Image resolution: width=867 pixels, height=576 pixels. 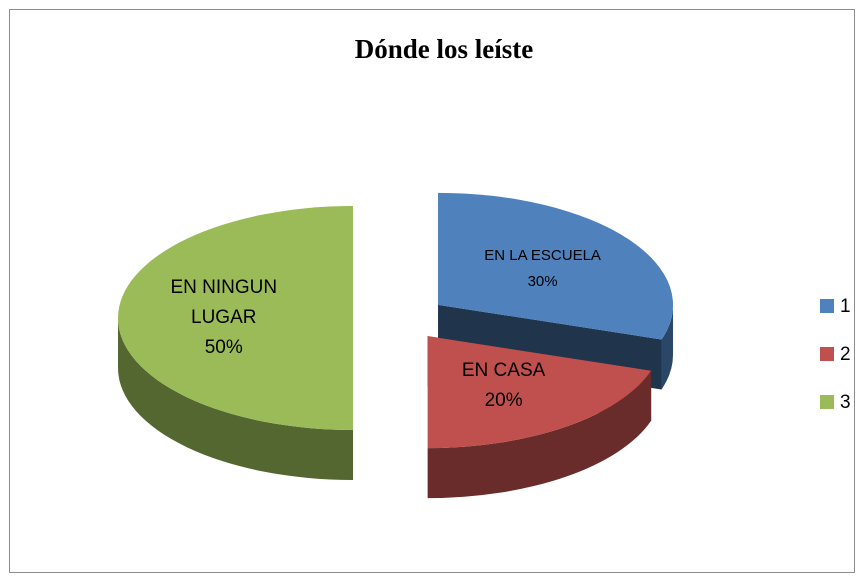 What do you see at coordinates (223, 347) in the screenshot?
I see `value-label: 50%` at bounding box center [223, 347].